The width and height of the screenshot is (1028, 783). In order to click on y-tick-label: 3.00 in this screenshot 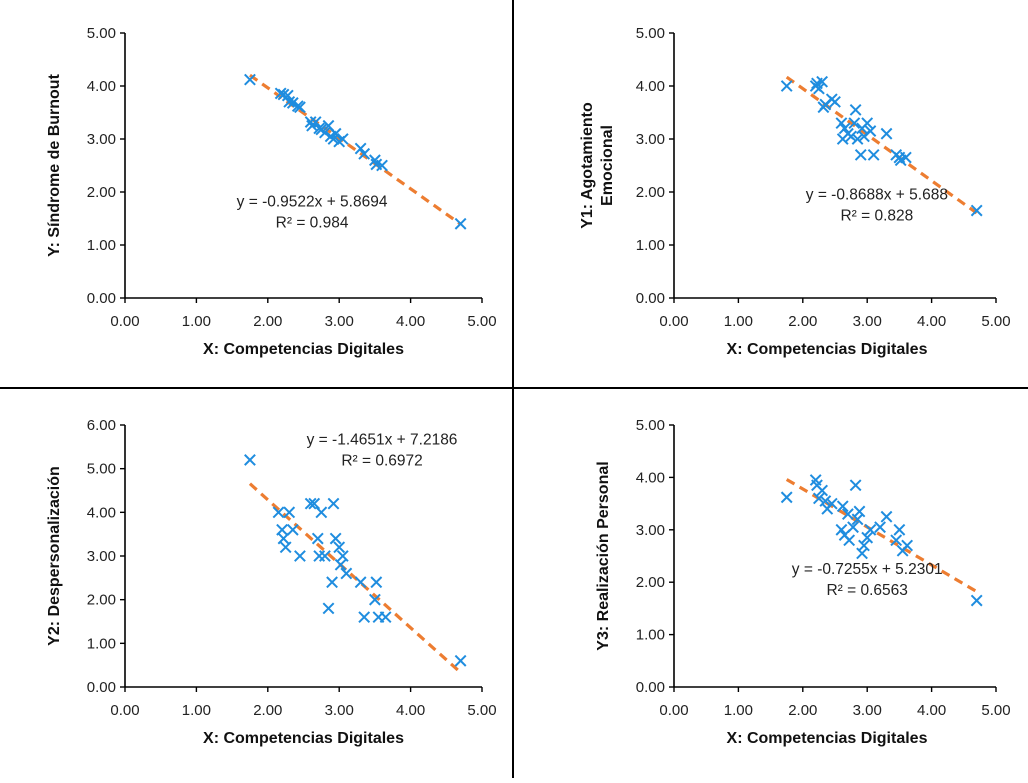, I will do `click(650, 139)`.